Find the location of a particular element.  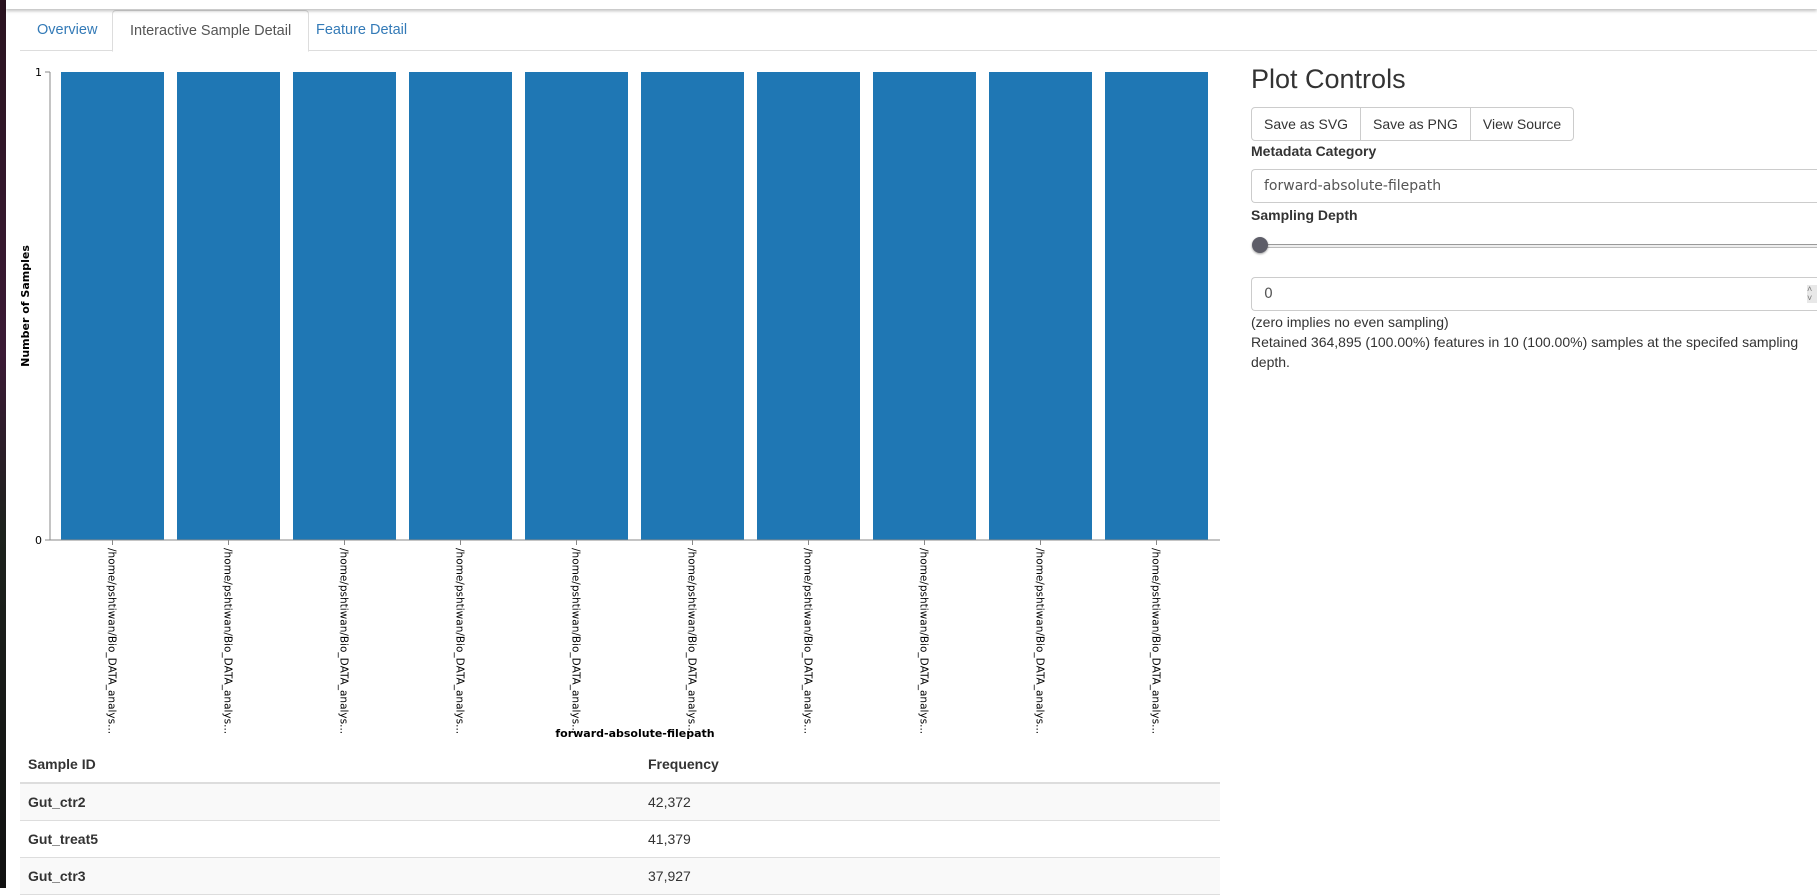

spinner-arrows-icon: ˄ ˅ is located at coordinates (1812, 294).